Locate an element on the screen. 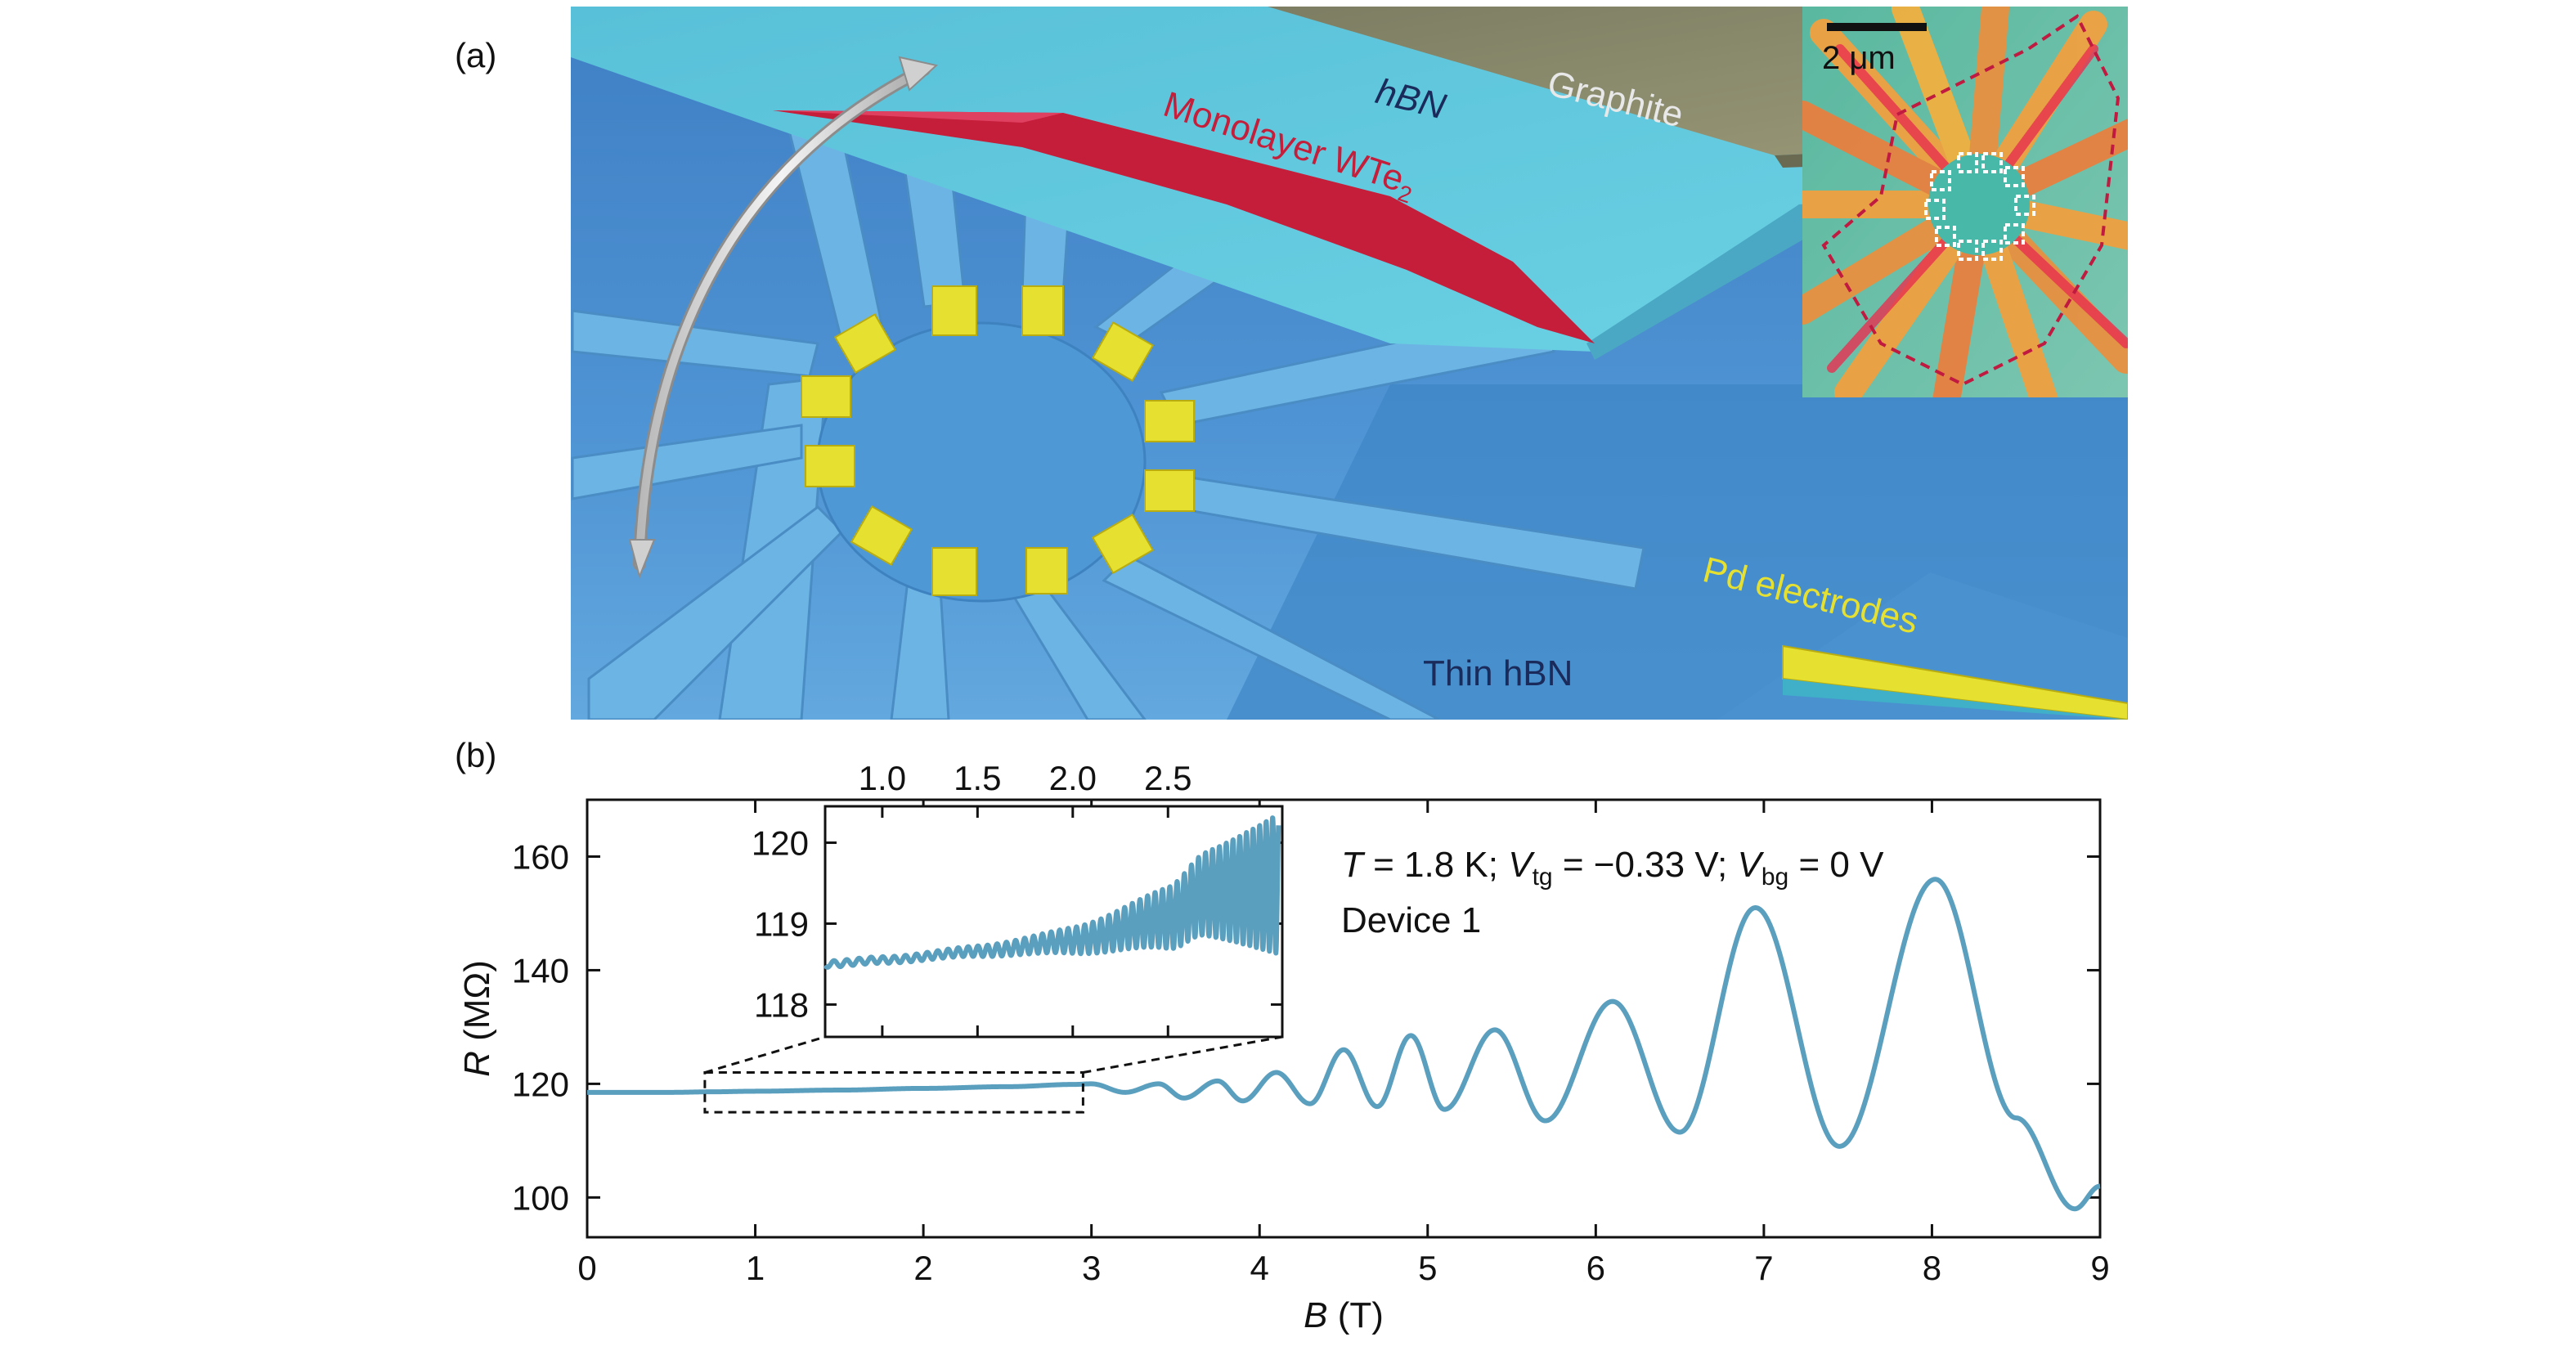  pd-electrode-bar is located at coordinates (1955, 682).